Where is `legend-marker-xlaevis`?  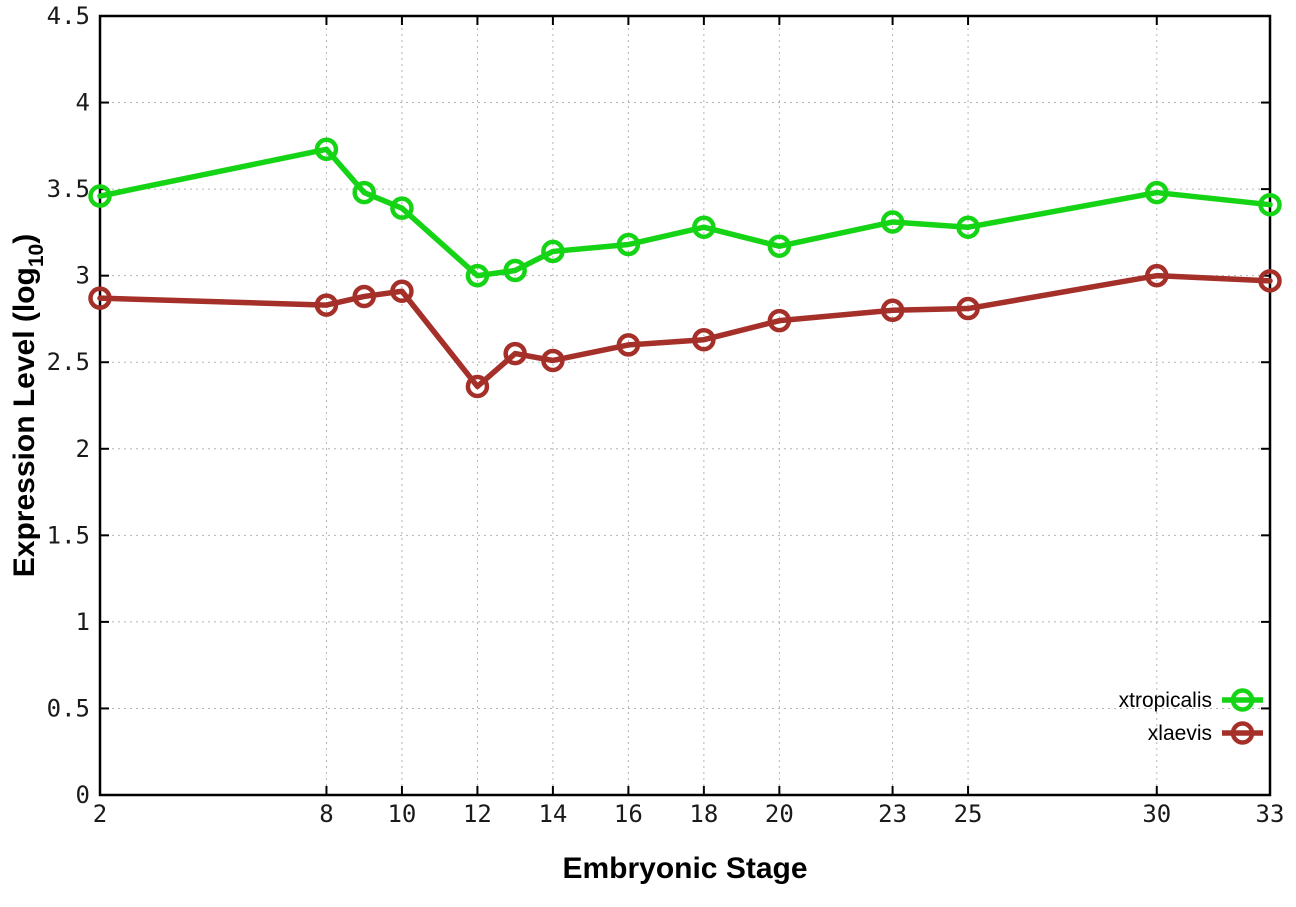 legend-marker-xlaevis is located at coordinates (1242, 733).